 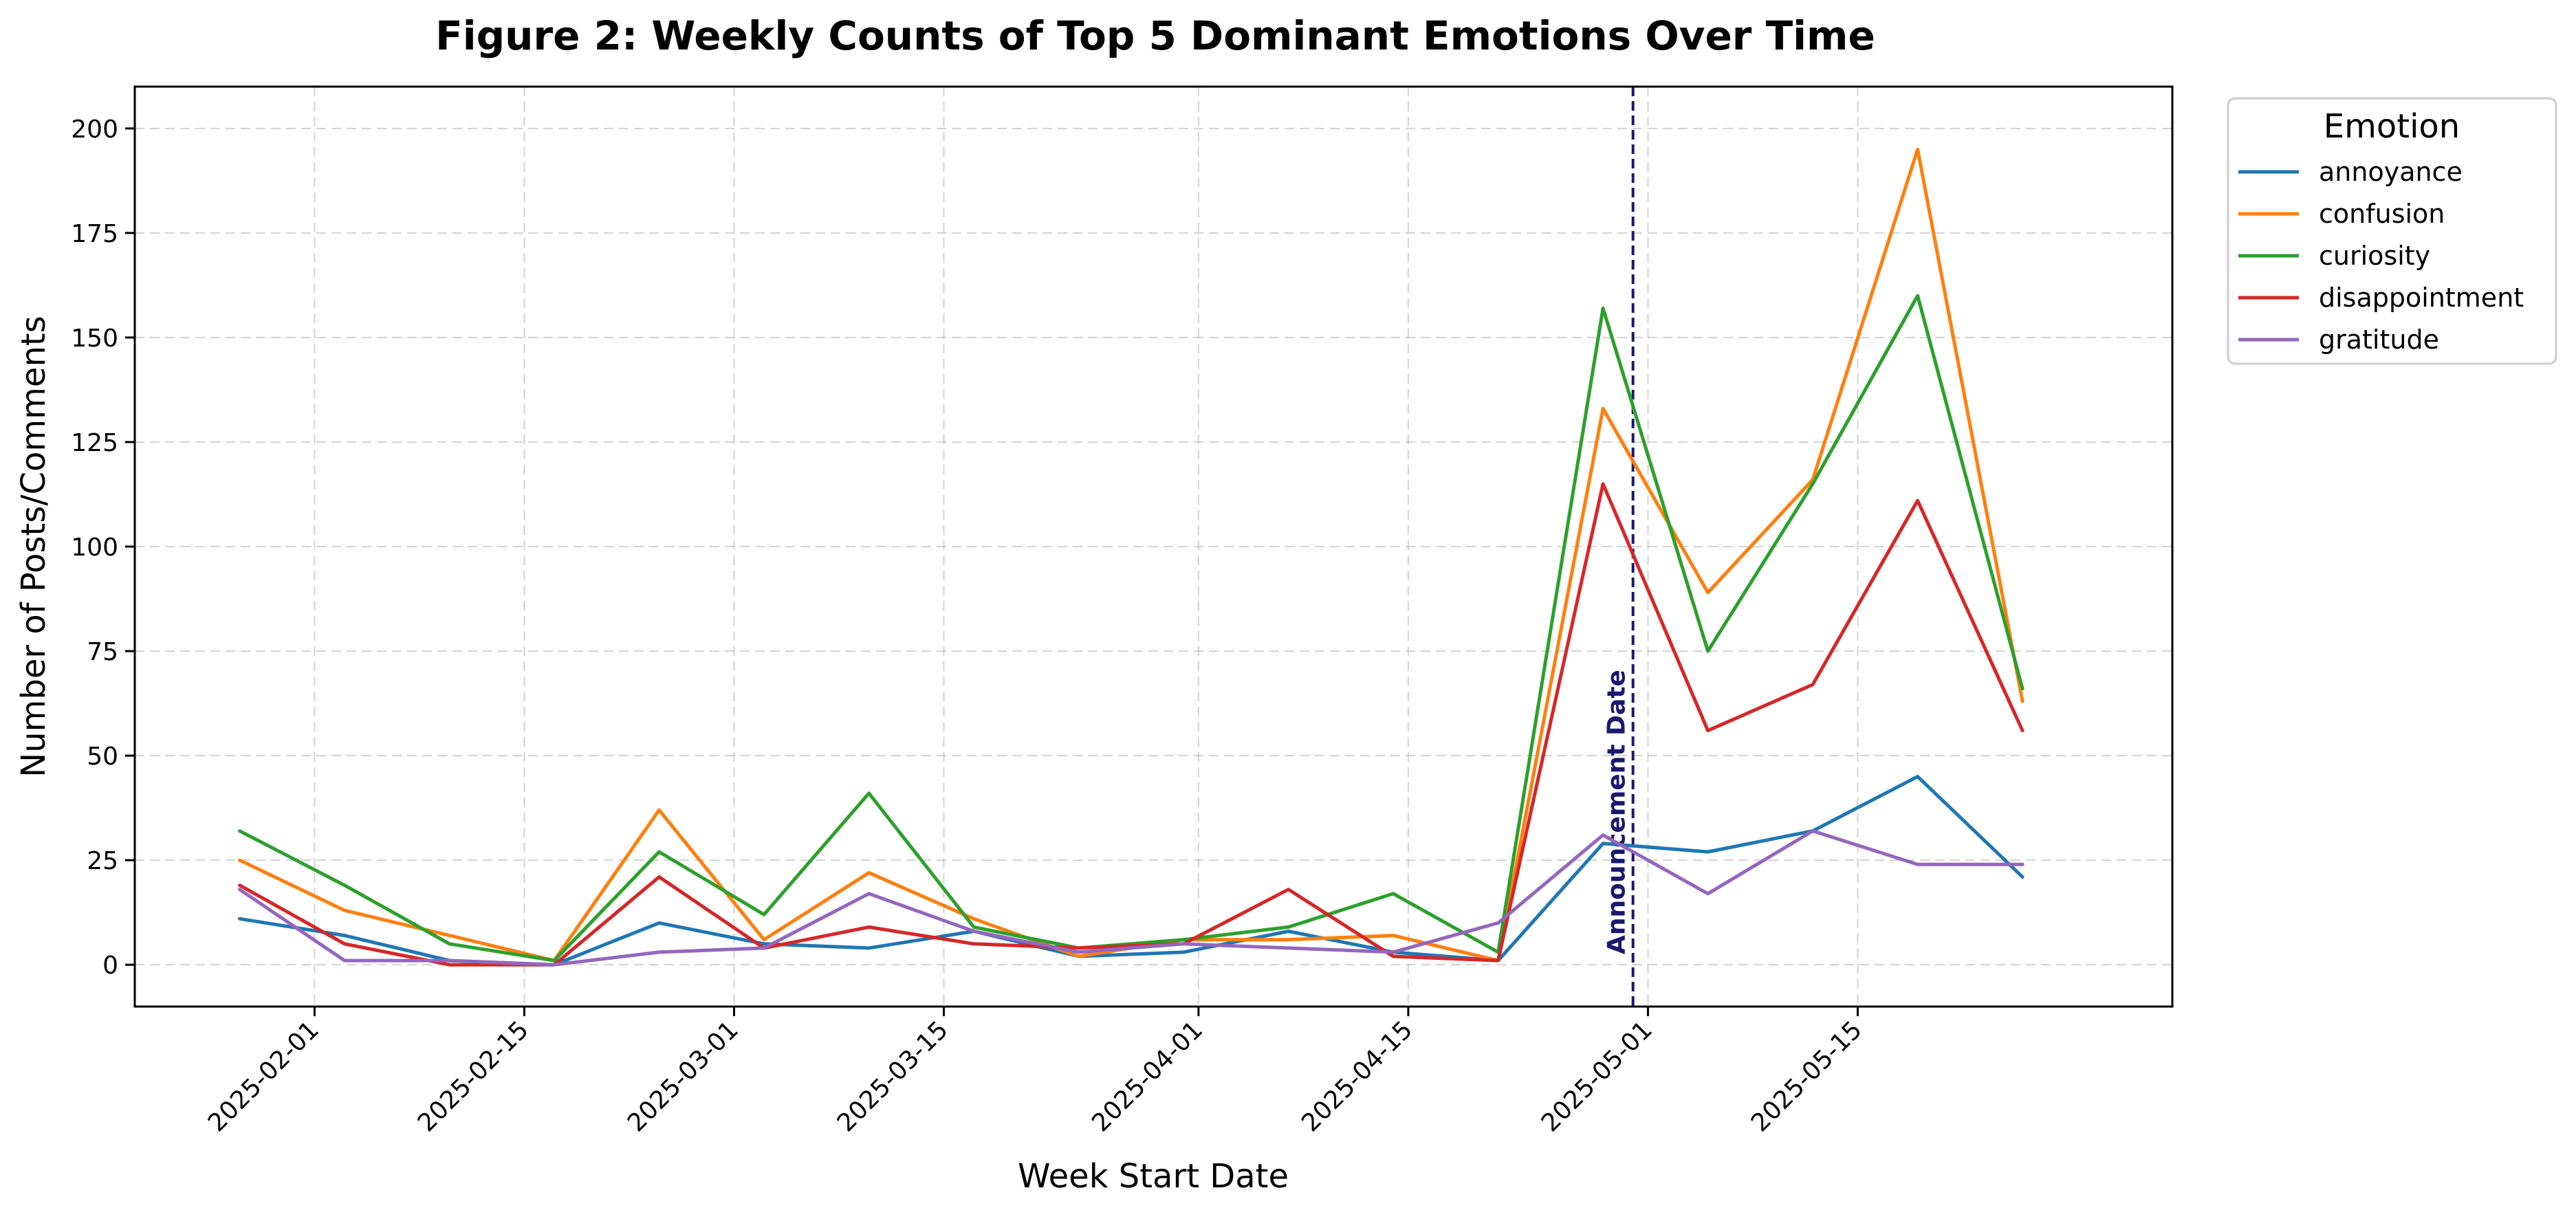 What do you see at coordinates (102, 652) in the screenshot?
I see `y-tick-label: 75` at bounding box center [102, 652].